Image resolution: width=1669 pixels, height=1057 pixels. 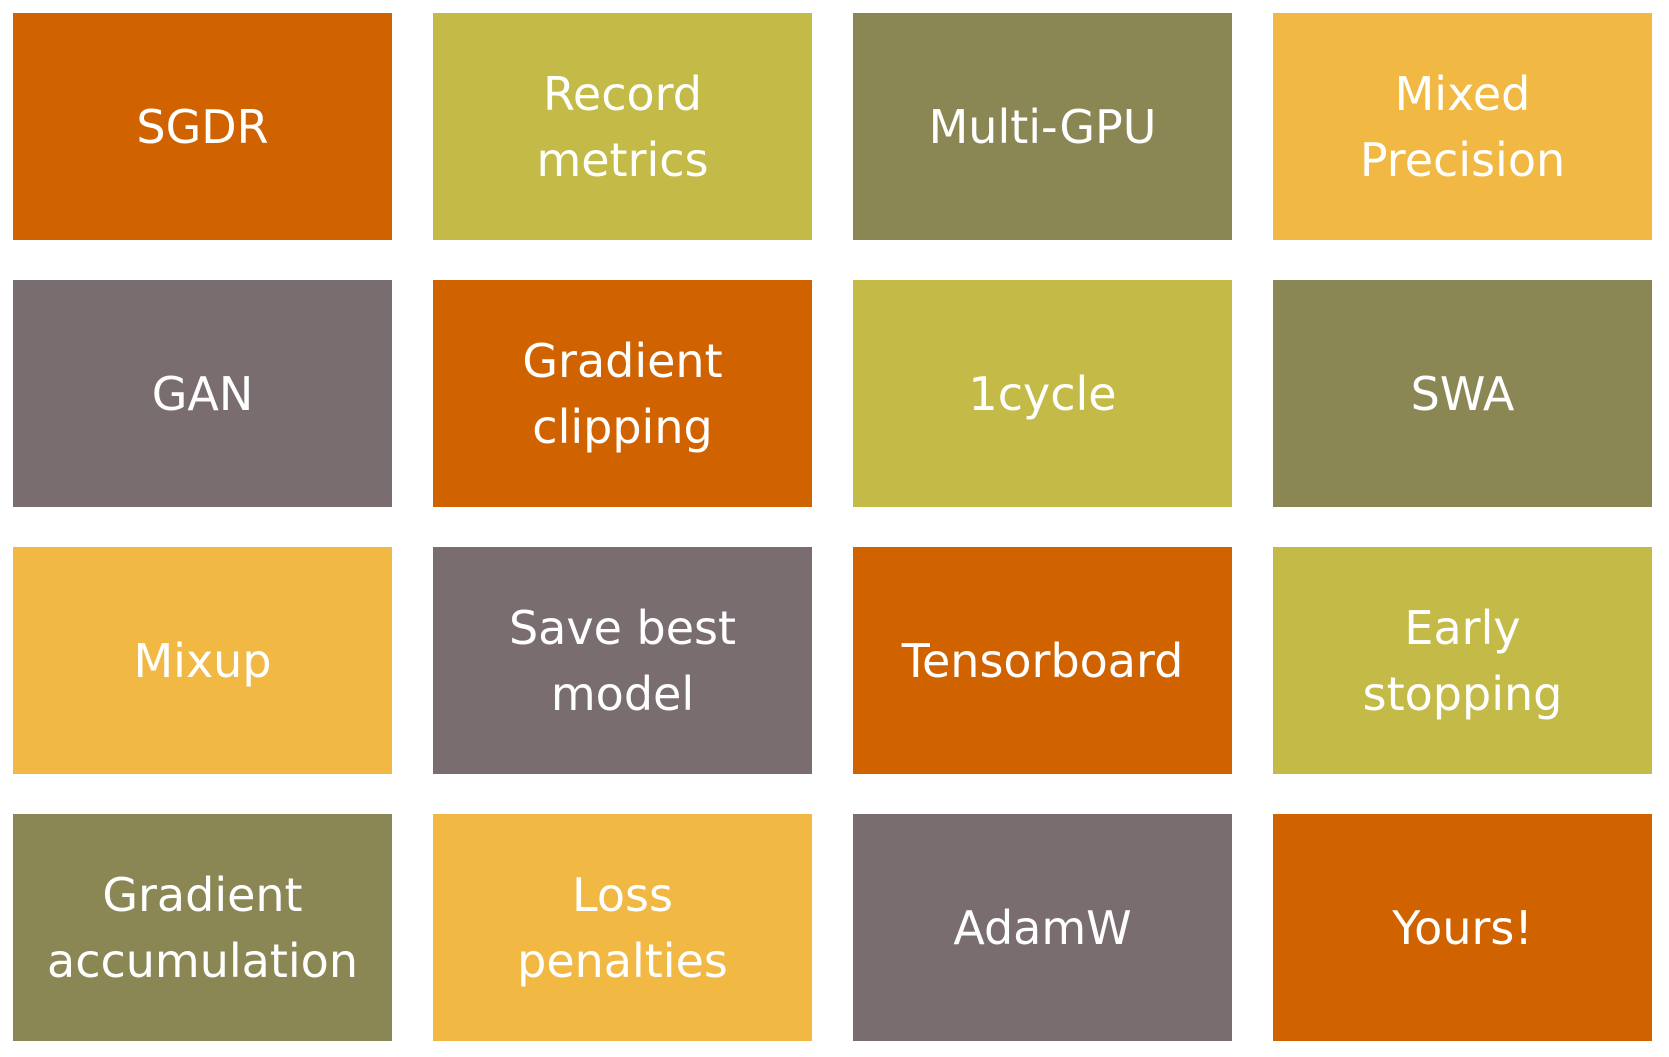 I want to click on tile-yours: Yours!, so click(x=1462, y=927).